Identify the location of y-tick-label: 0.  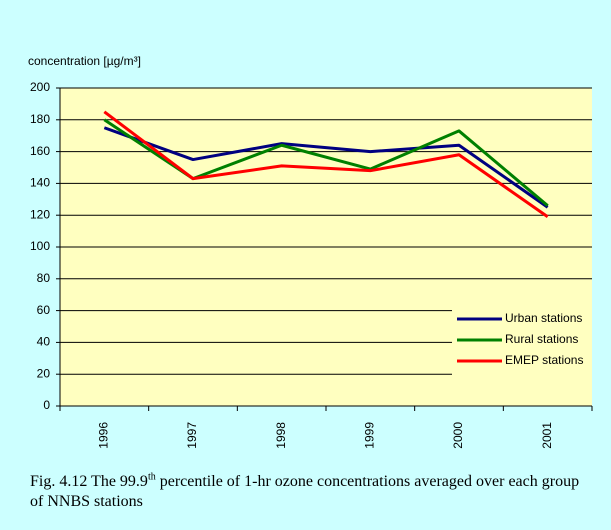
(46, 405).